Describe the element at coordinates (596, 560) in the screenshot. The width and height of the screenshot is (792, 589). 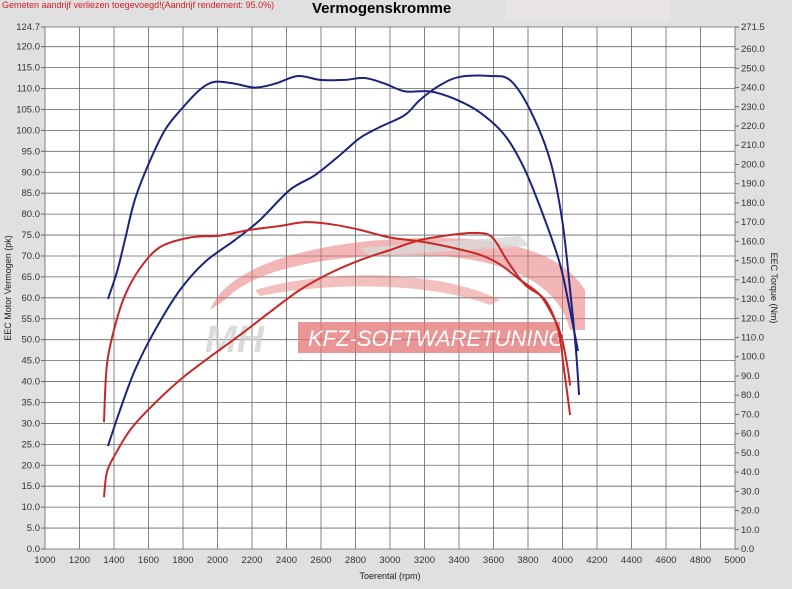
I see `x-tick-label: 4200` at that location.